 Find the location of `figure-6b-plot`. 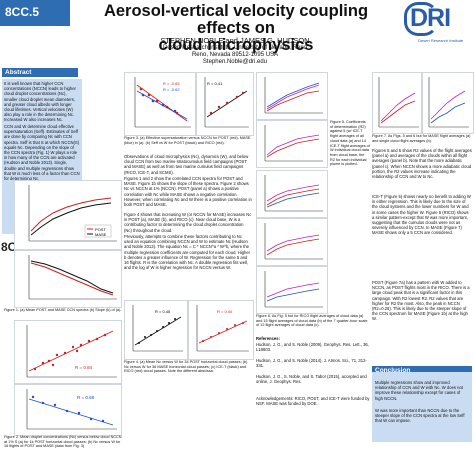

figure-6b-plot is located at coordinates (293, 241).